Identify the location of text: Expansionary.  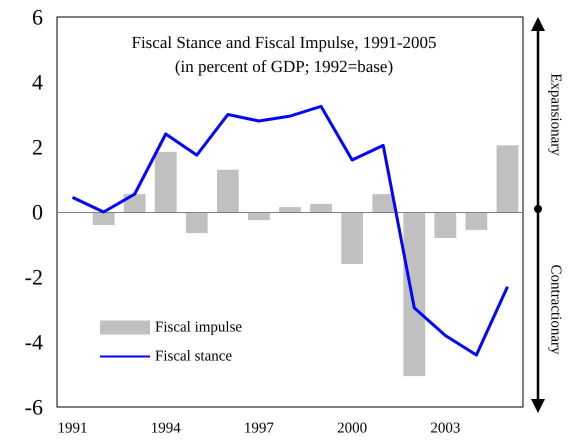
(556, 114).